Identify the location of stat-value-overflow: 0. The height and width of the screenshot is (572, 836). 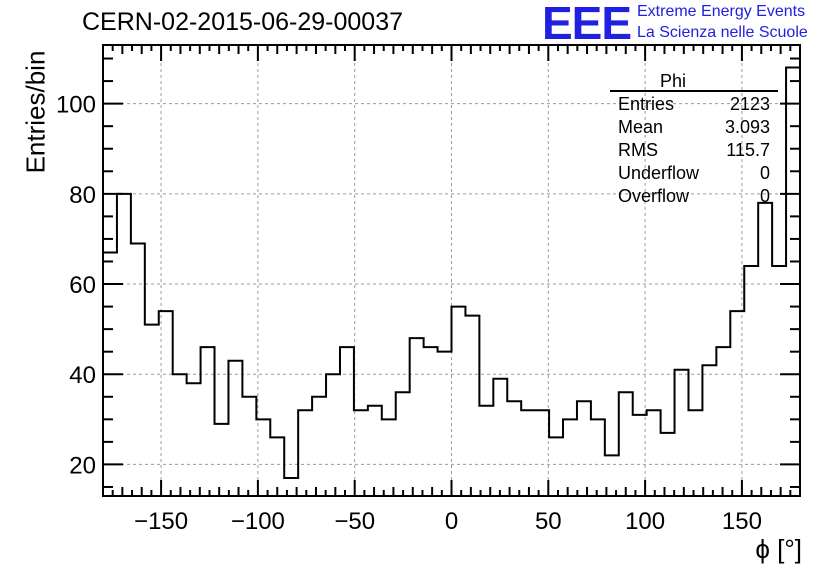
(764, 196).